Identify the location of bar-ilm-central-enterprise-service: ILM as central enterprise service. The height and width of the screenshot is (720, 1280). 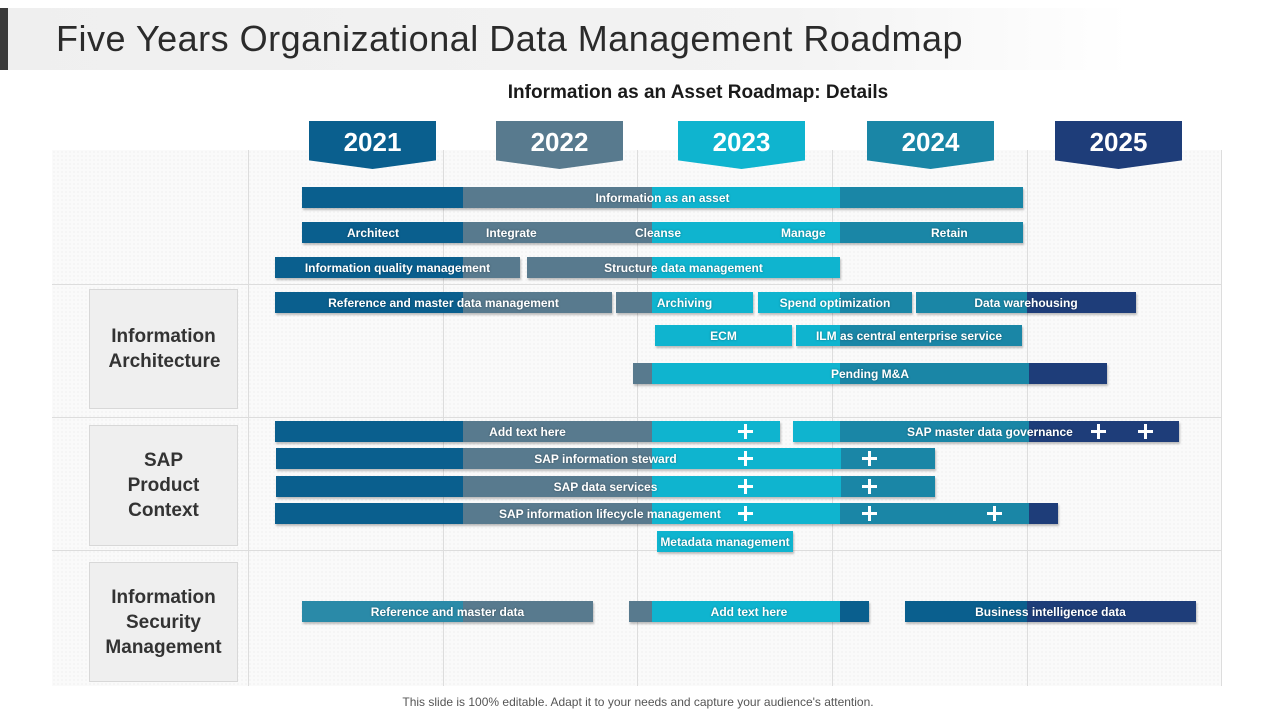
(909, 335).